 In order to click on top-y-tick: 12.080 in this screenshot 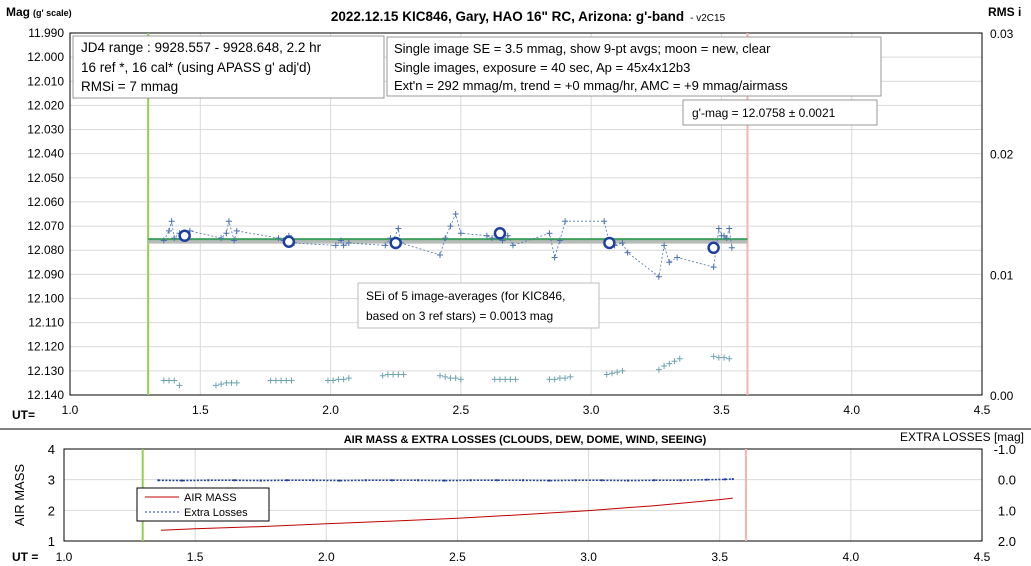, I will do `click(45, 250)`.